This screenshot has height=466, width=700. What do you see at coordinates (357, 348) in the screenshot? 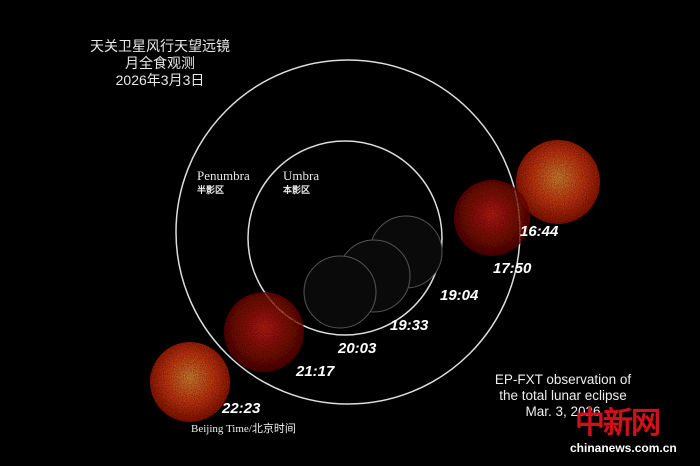
I see `time-label: 20:03` at bounding box center [357, 348].